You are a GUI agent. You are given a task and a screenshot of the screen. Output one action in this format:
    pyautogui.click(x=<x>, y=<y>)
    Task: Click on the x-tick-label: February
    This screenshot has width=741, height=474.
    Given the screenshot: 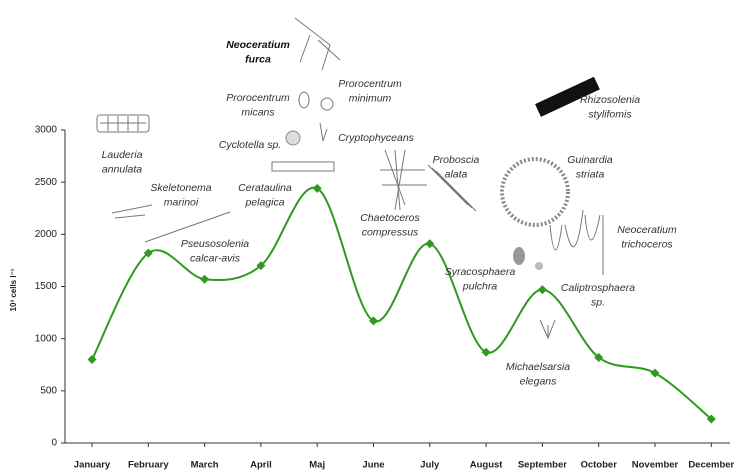 What is the action you would take?
    pyautogui.click(x=148, y=465)
    